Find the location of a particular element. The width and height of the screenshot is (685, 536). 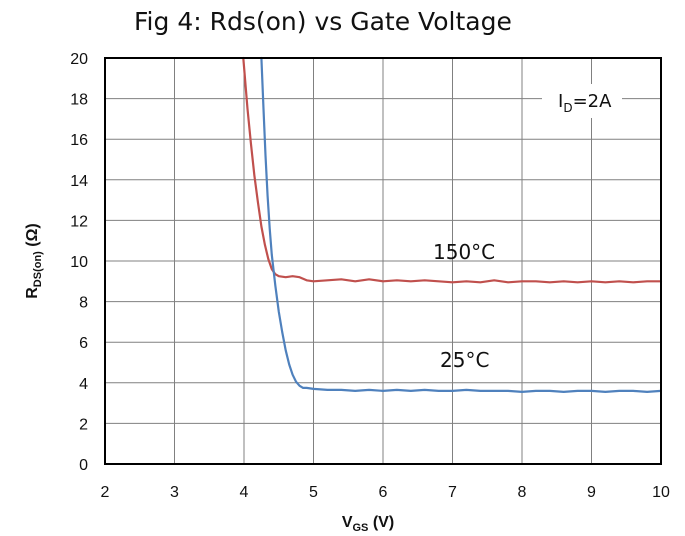

y-axis-label: RDS(on) (Ω) is located at coordinates (34, 261).